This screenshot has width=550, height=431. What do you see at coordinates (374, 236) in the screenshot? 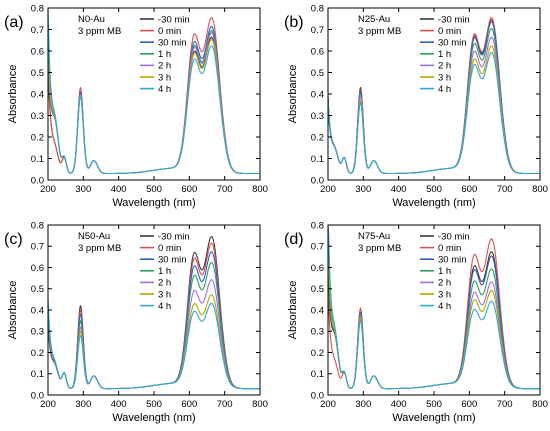
I see `annotation-text: N75-Au` at bounding box center [374, 236].